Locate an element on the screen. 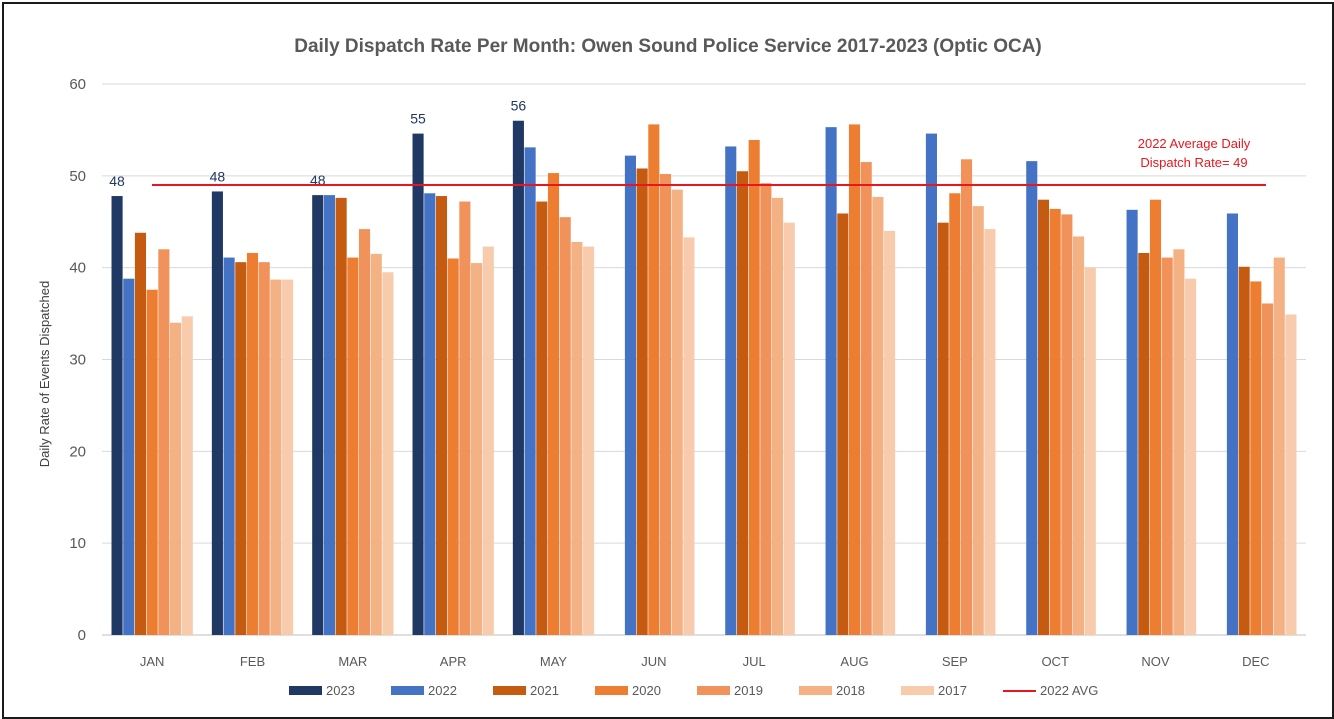 The image size is (1334, 719). bar-feb-2019 is located at coordinates (264, 448).